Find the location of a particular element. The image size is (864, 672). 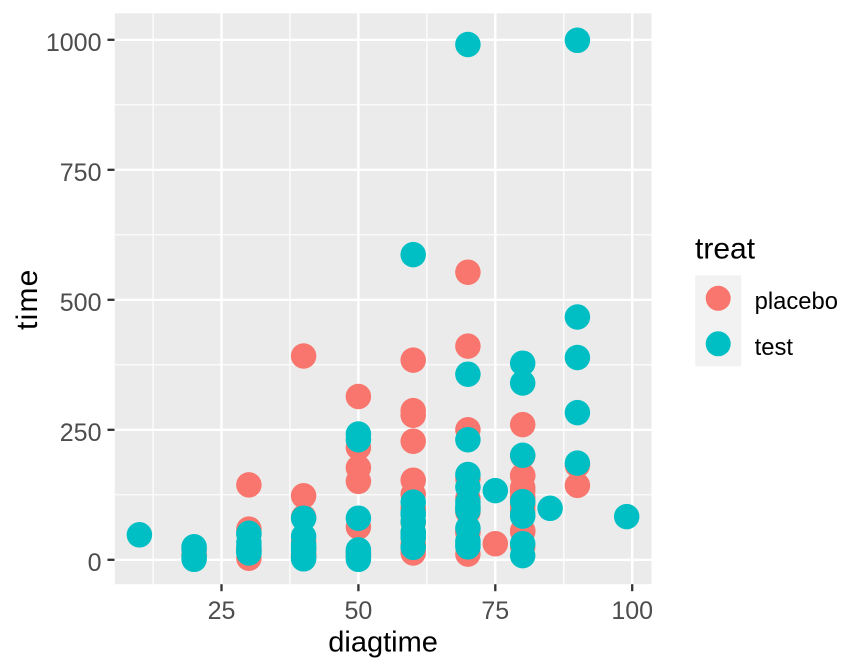

svg-text: 1000 is located at coordinates (74, 43).